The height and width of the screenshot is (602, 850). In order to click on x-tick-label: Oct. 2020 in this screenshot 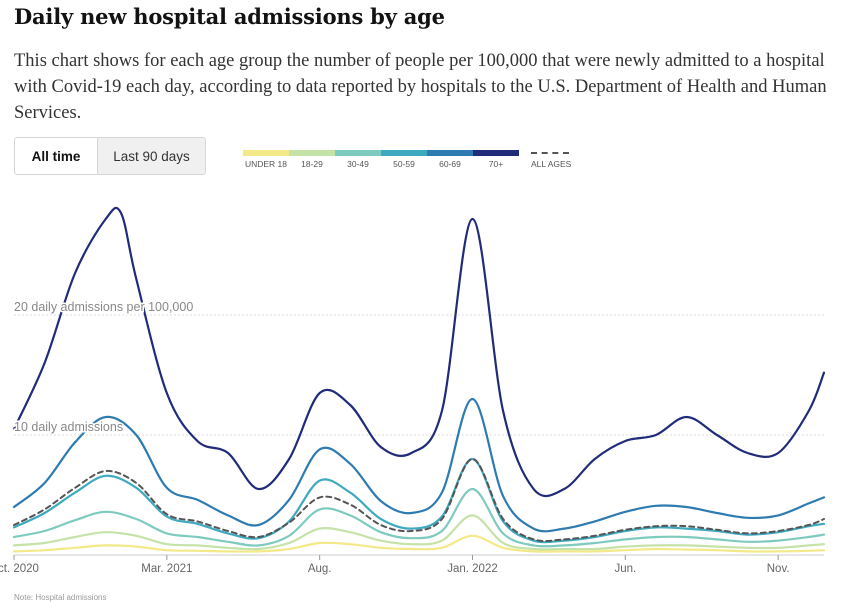, I will do `click(19, 569)`.